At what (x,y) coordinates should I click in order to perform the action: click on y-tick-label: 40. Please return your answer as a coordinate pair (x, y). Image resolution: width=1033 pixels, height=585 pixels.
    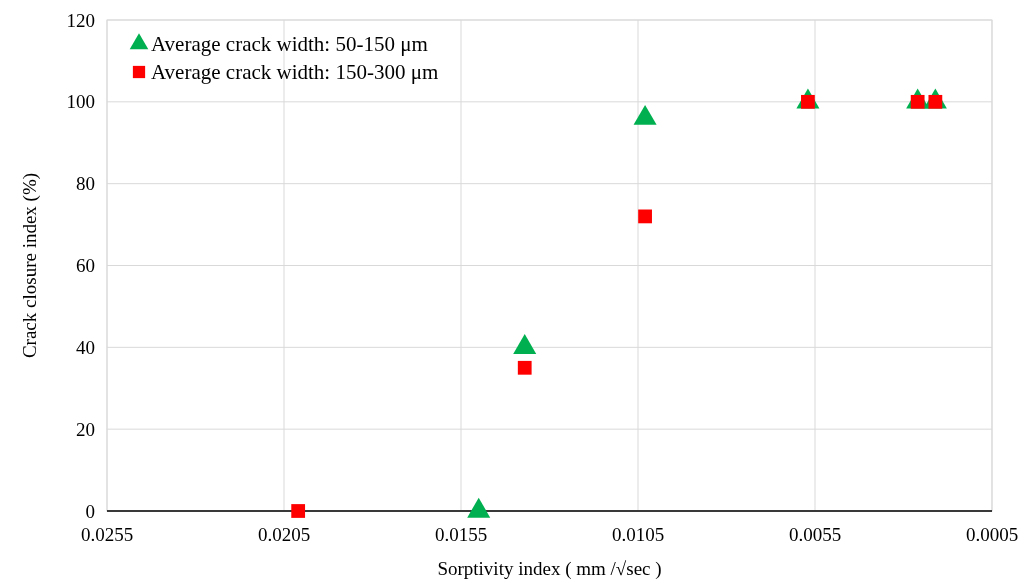
    Looking at the image, I should click on (85, 347).